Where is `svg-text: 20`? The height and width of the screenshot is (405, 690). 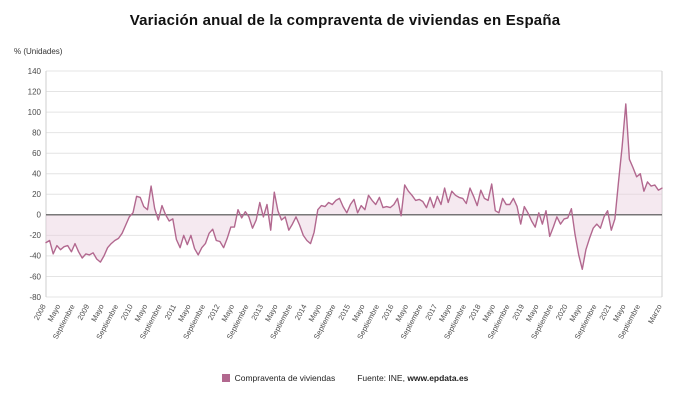
svg-text: 20 is located at coordinates (36, 194).